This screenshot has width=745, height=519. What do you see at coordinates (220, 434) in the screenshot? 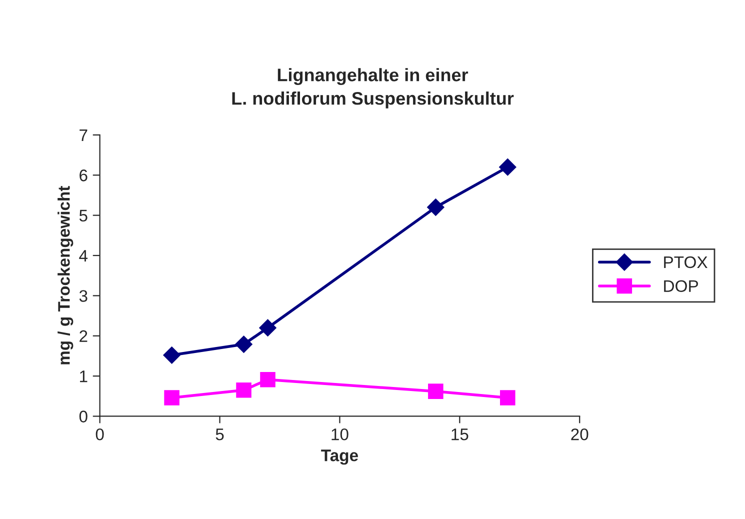
I see `x-tick-label: 5` at bounding box center [220, 434].